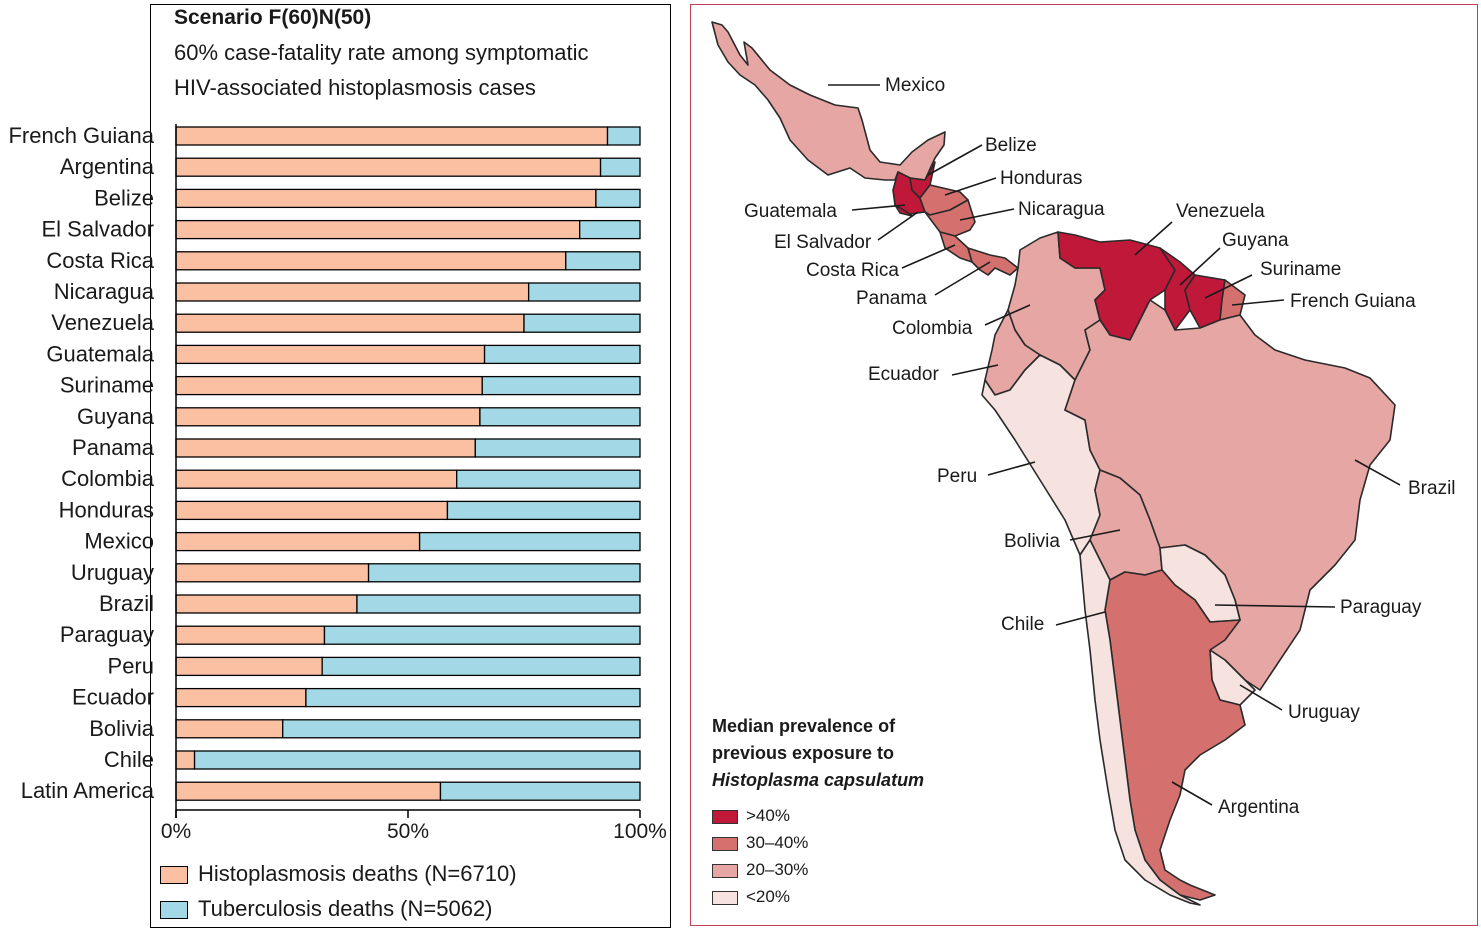  Describe the element at coordinates (345, 908) in the screenshot. I see `legend-label-tuberculosis: Tuberculosis deaths (N=5062)` at that location.